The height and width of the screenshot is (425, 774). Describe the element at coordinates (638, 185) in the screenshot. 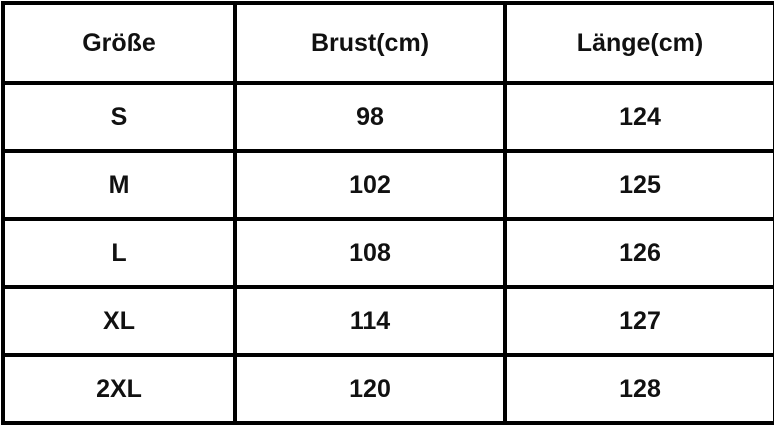

I see `length-cell: 125` at that location.